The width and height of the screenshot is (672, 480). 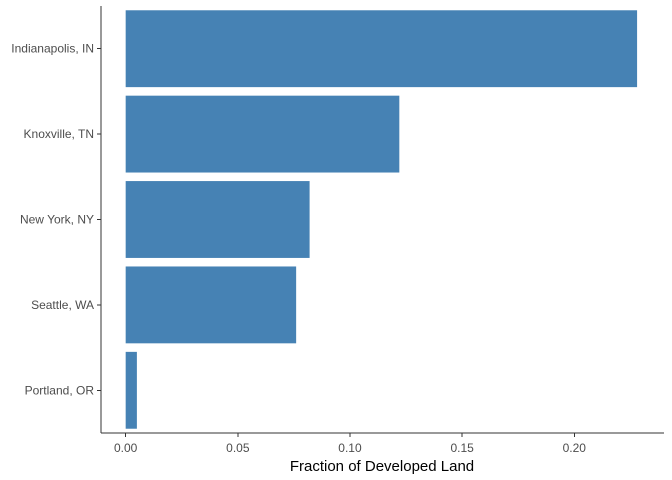 What do you see at coordinates (575, 448) in the screenshot?
I see `x-tick-label: 0.20` at bounding box center [575, 448].